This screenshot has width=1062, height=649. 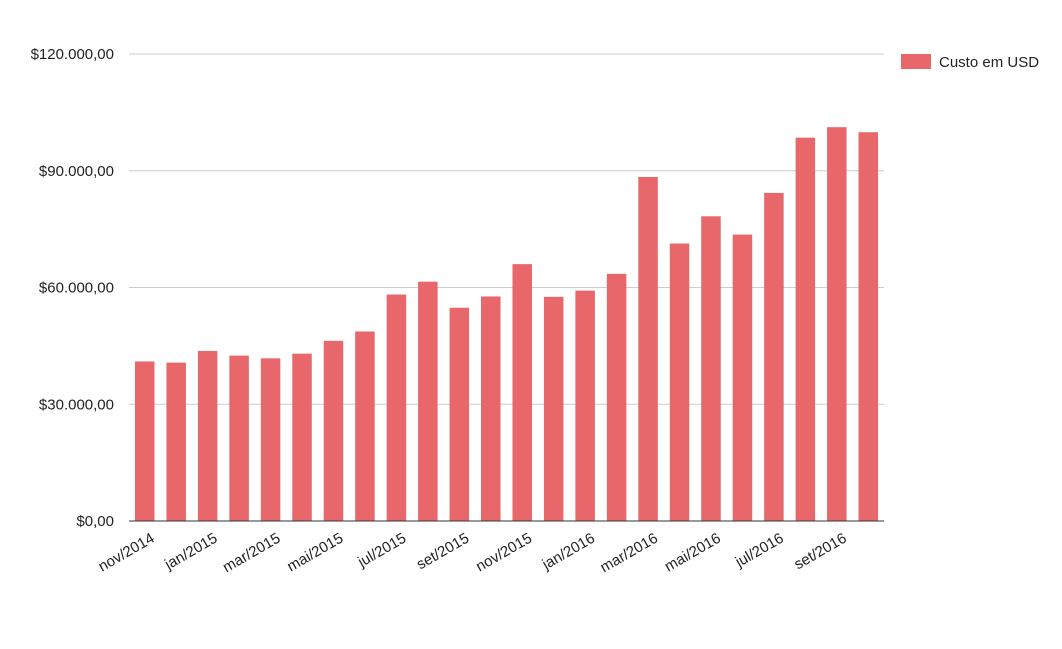 I want to click on legend: Custo em USD, so click(x=970, y=62).